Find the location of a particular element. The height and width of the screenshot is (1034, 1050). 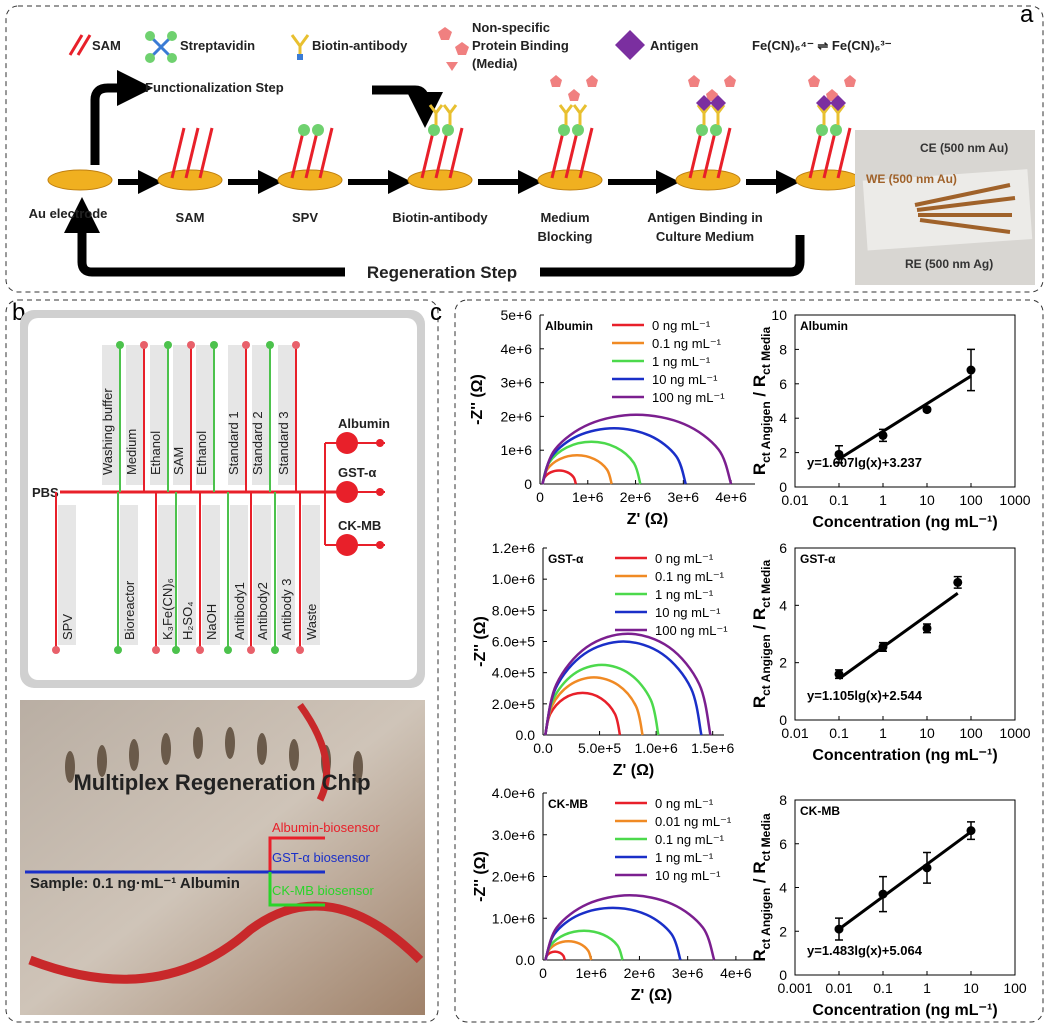

y-tick-label: 6 is located at coordinates (783, 844).